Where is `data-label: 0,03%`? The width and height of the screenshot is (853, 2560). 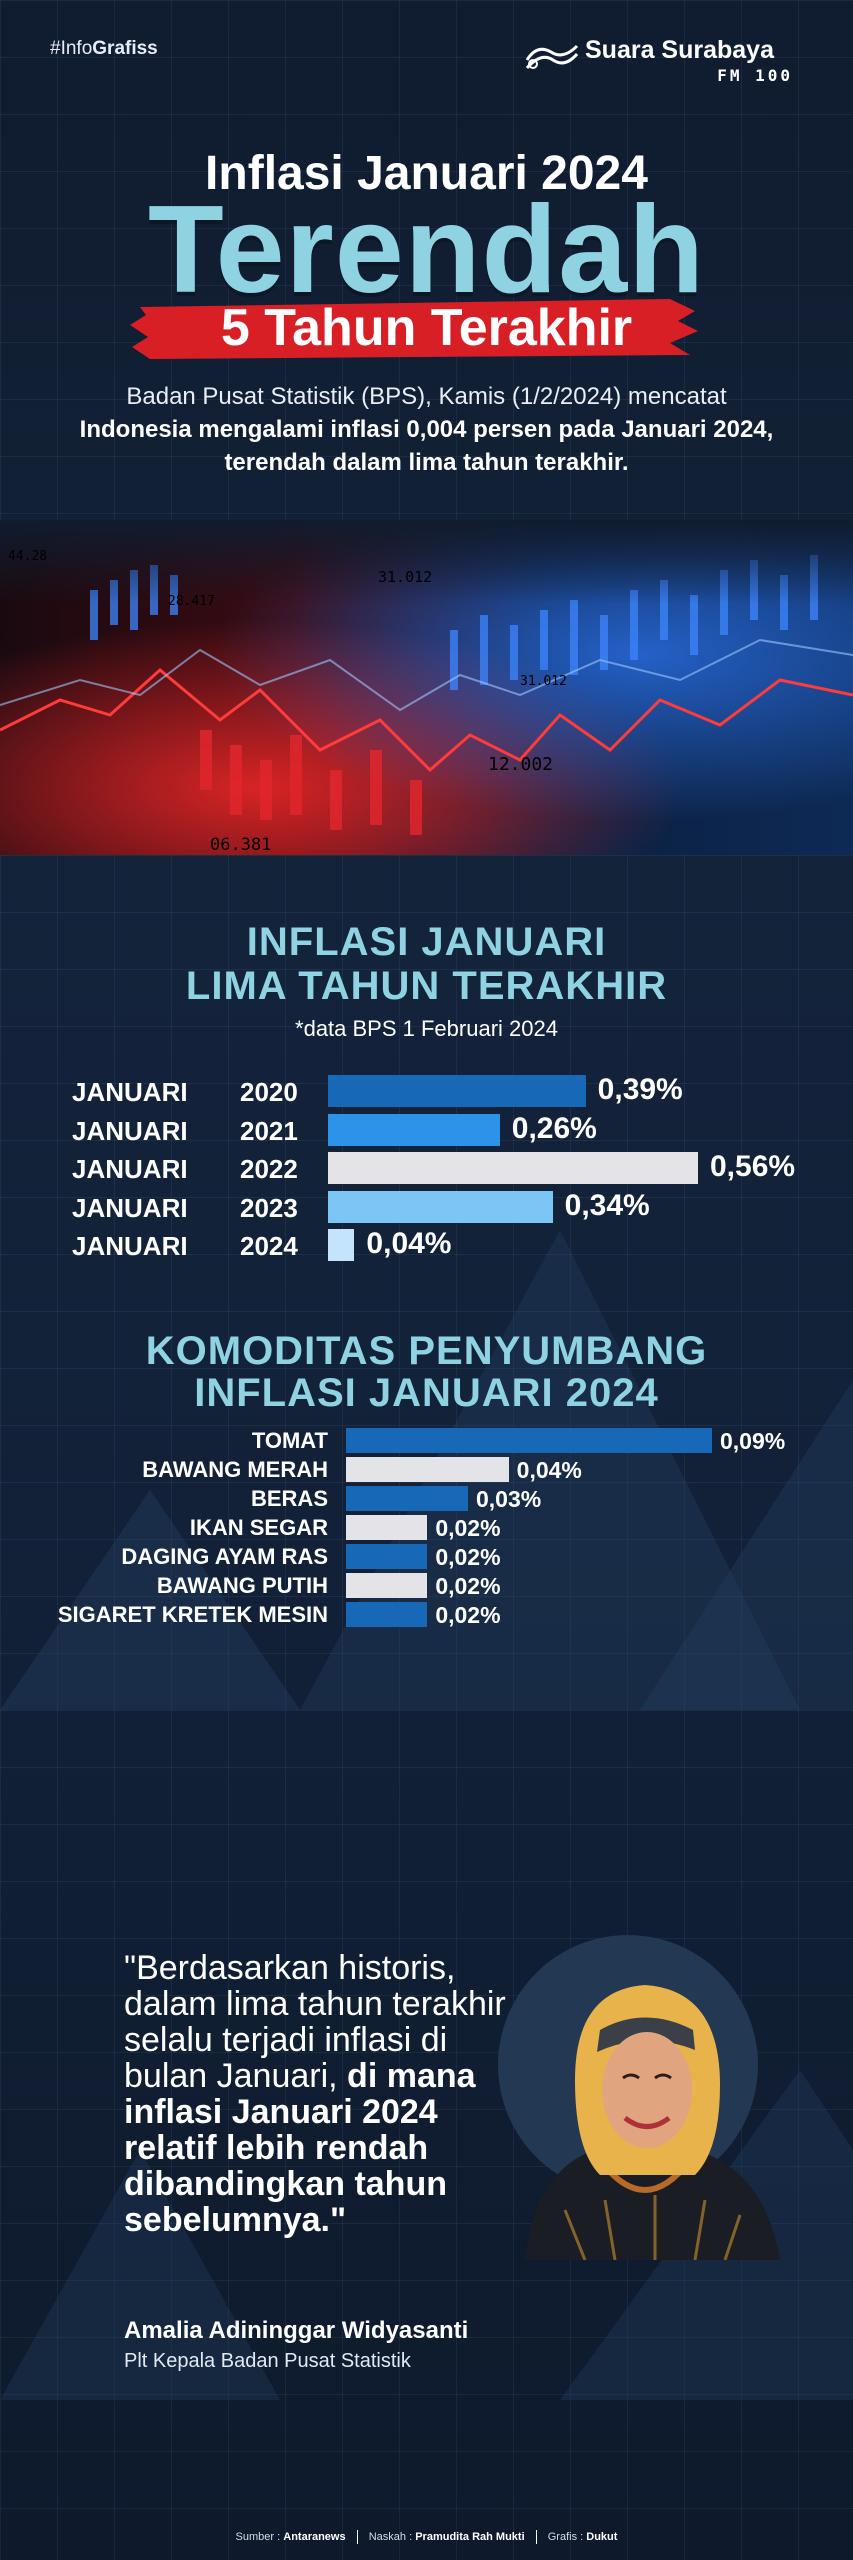
data-label: 0,03% is located at coordinates (509, 1499).